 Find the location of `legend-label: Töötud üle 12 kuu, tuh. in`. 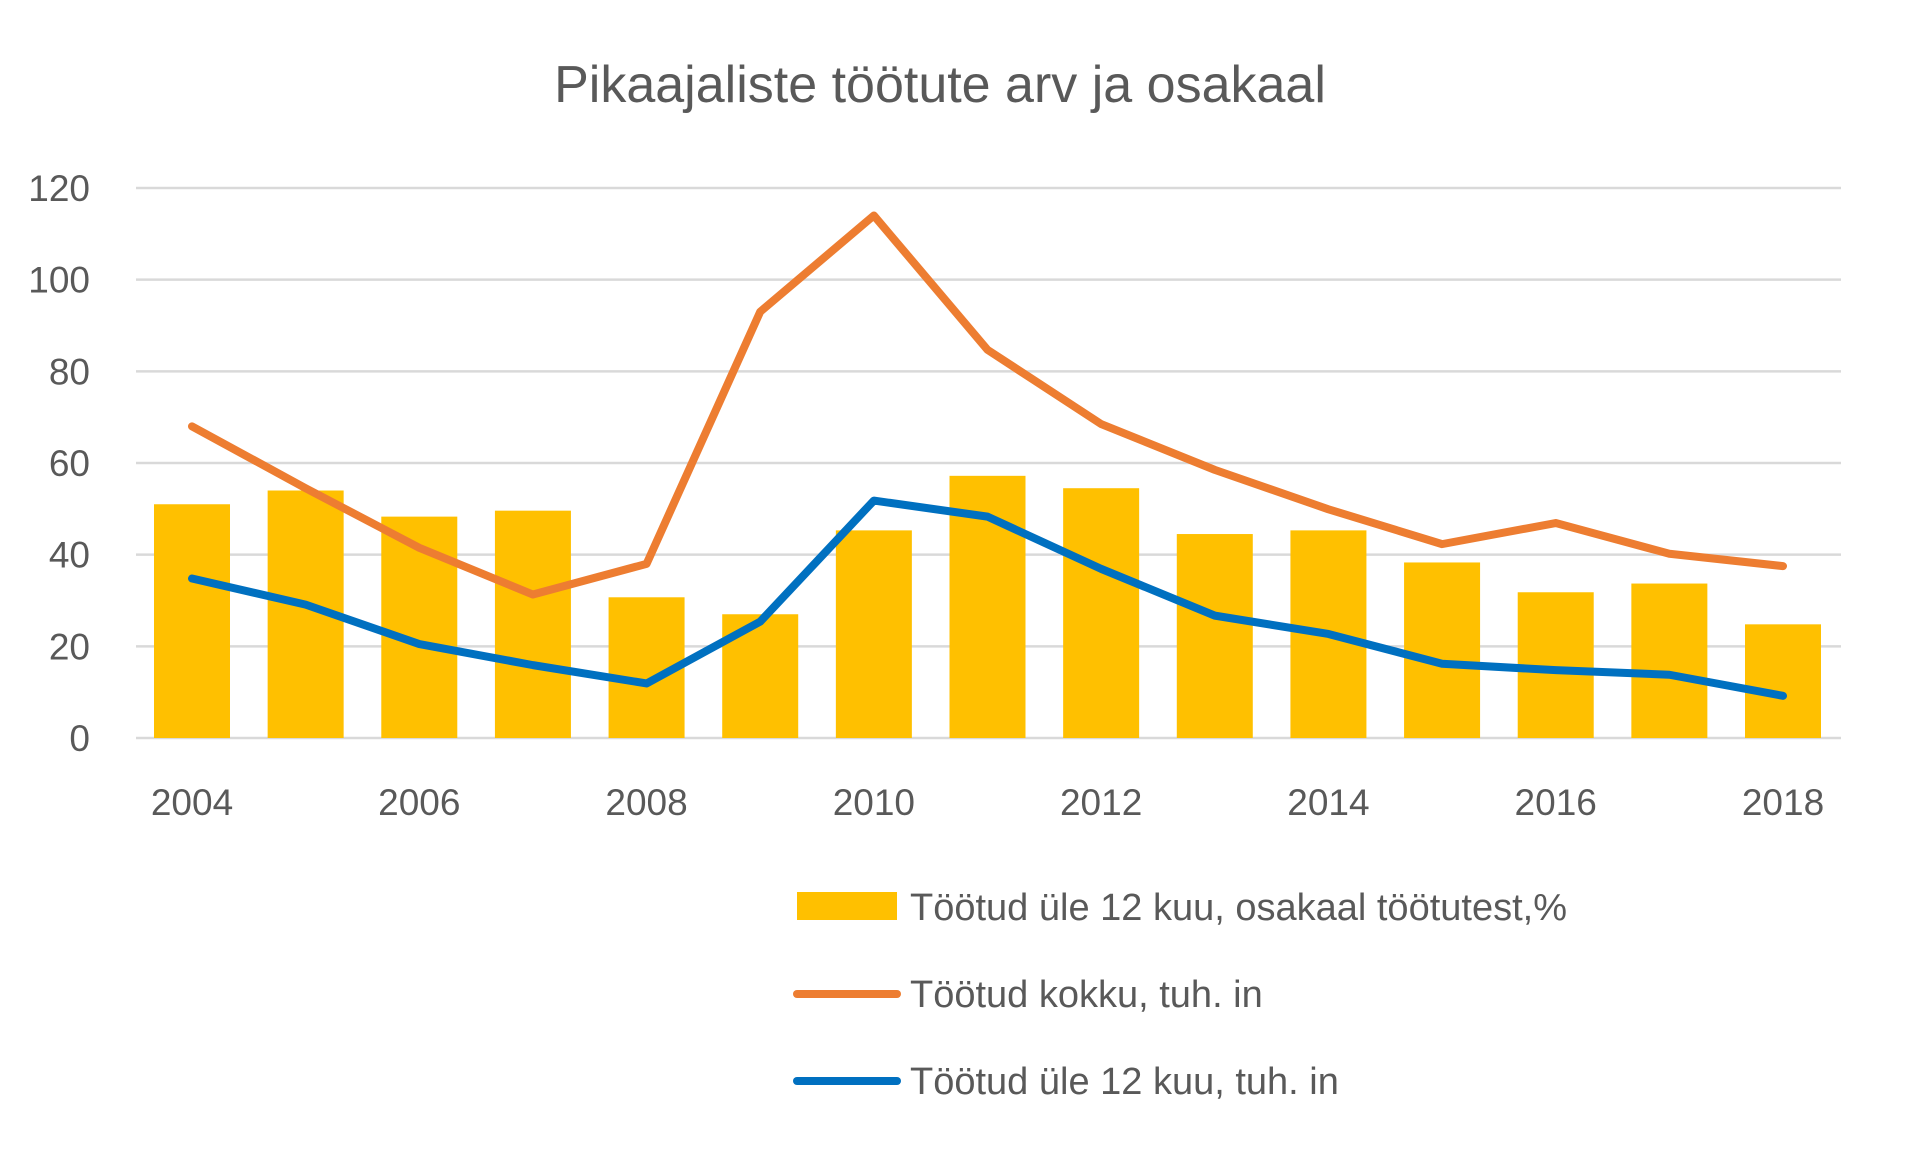

legend-label: Töötud üle 12 kuu, tuh. in is located at coordinates (1124, 1082).